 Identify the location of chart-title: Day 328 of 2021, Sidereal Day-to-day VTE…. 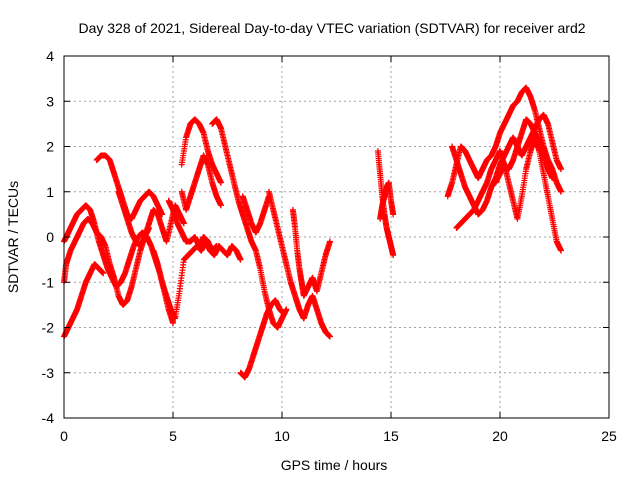
(331, 28).